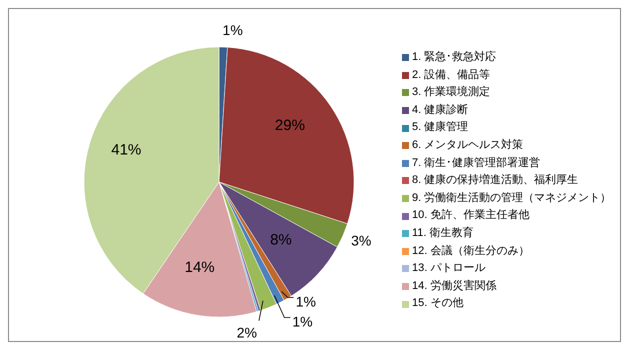  What do you see at coordinates (476, 163) in the screenshot?
I see `legend-label: 7. 衛生･健康管理部署運営` at bounding box center [476, 163].